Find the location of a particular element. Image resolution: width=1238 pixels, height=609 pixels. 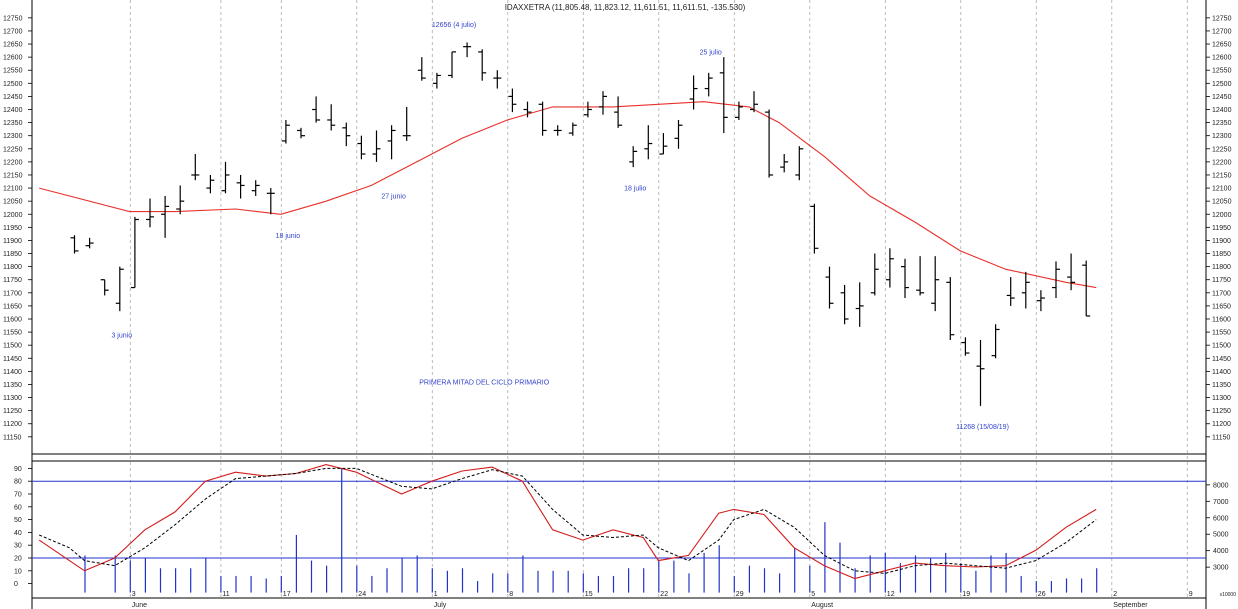

day-label: 17 is located at coordinates (287, 594).